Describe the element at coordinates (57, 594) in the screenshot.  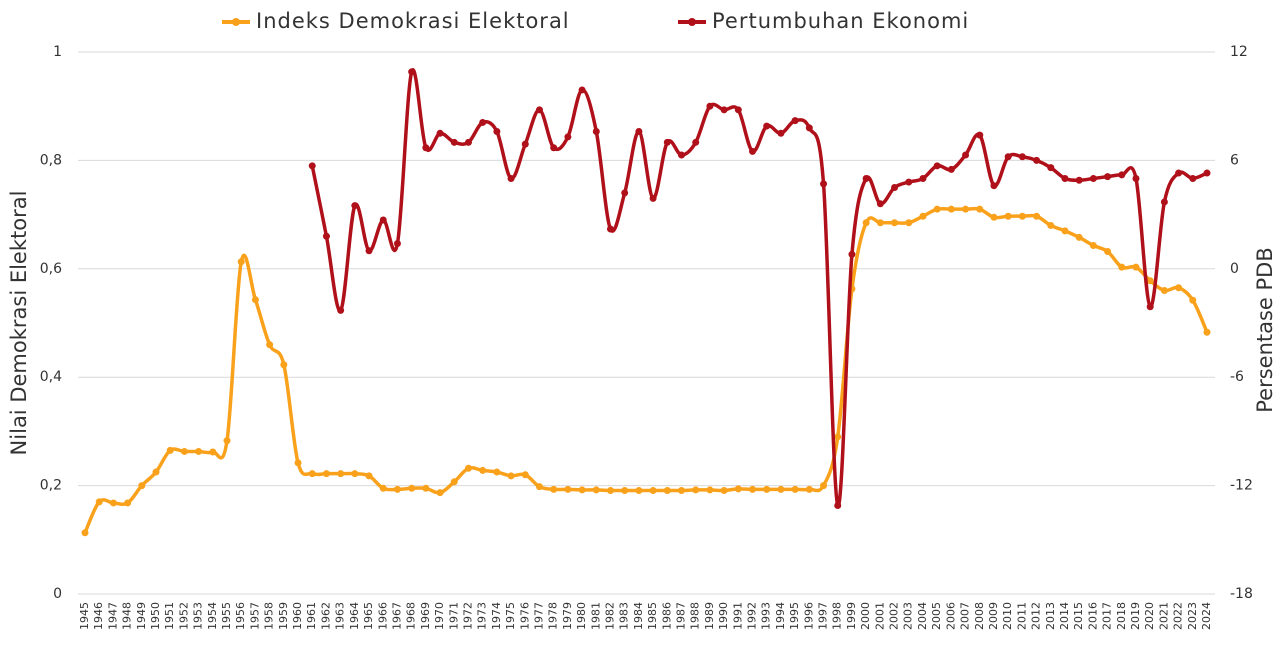
I see `y-tick-label: 0` at that location.